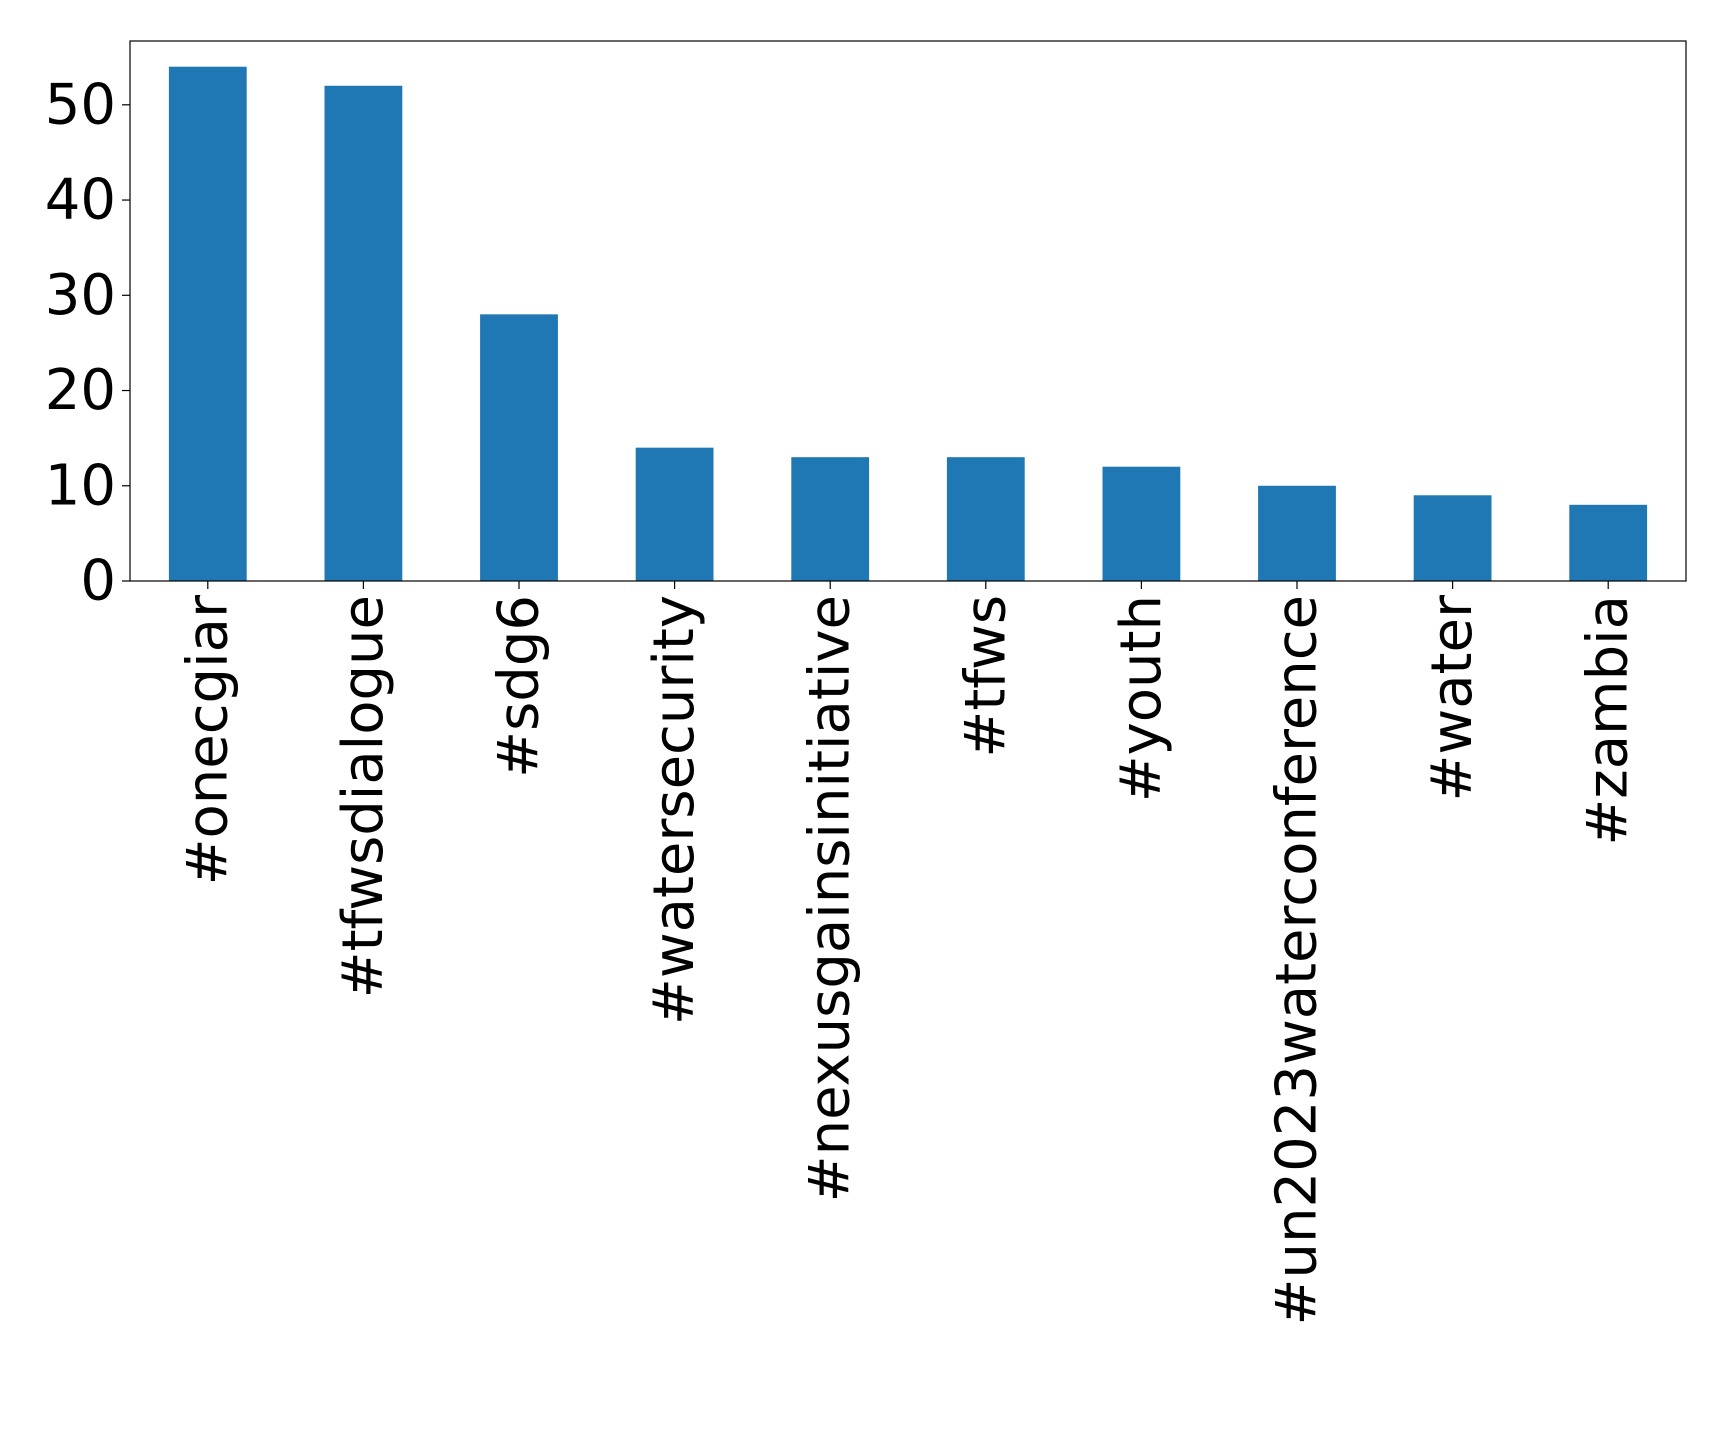 The width and height of the screenshot is (1719, 1444). Describe the element at coordinates (80, 104) in the screenshot. I see `y-tick-label: 50` at that location.